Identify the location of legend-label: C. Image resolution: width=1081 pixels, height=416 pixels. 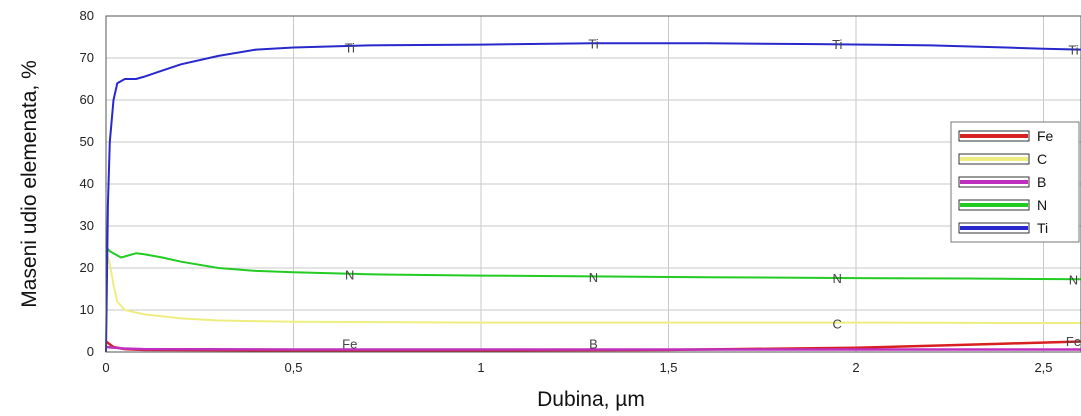
(1042, 159).